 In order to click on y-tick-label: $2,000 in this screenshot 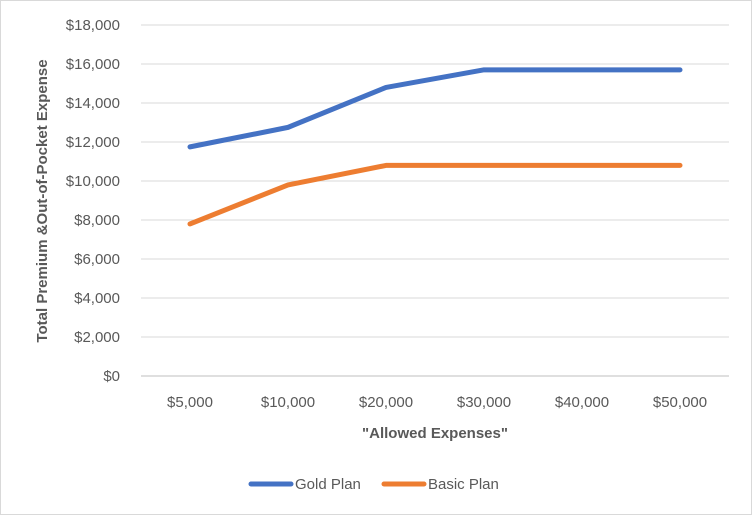, I will do `click(97, 337)`.